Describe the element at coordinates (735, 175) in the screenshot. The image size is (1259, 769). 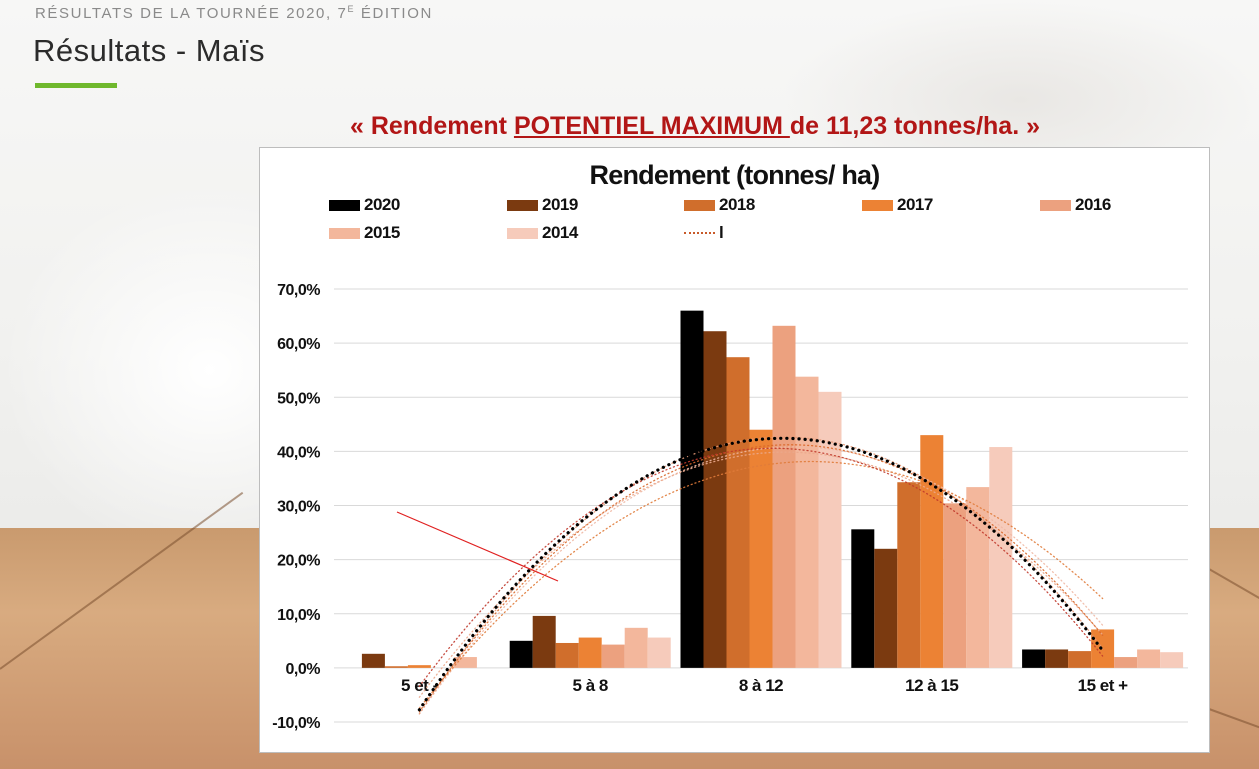
I see `chart-title: Rendement (tonnes/ ha)` at that location.